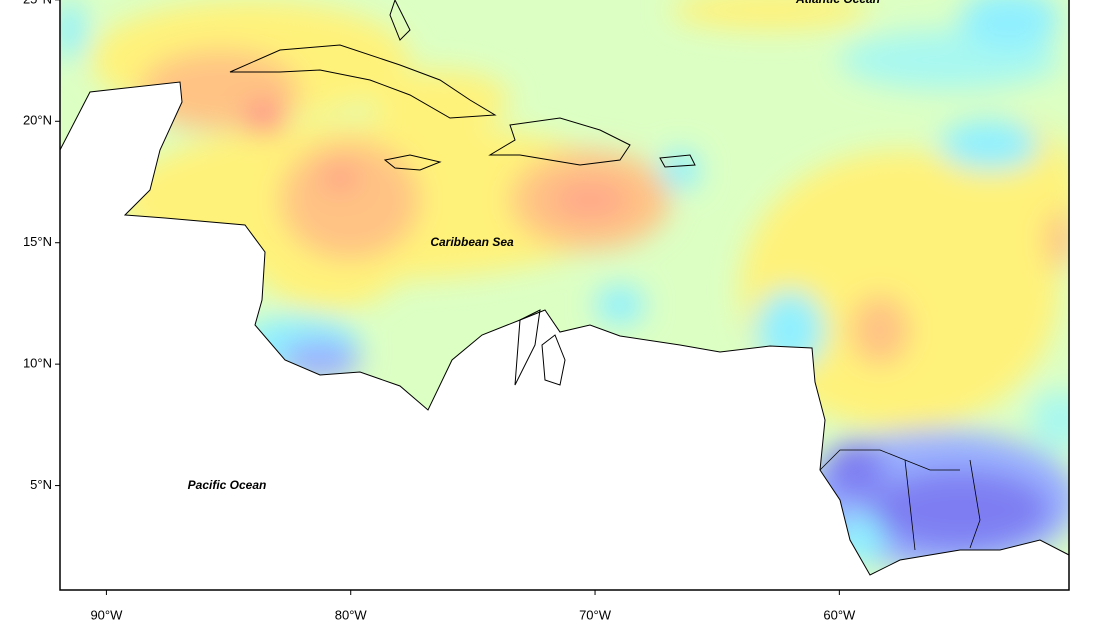  I want to click on y-tick-label: 20°N, so click(37, 120).